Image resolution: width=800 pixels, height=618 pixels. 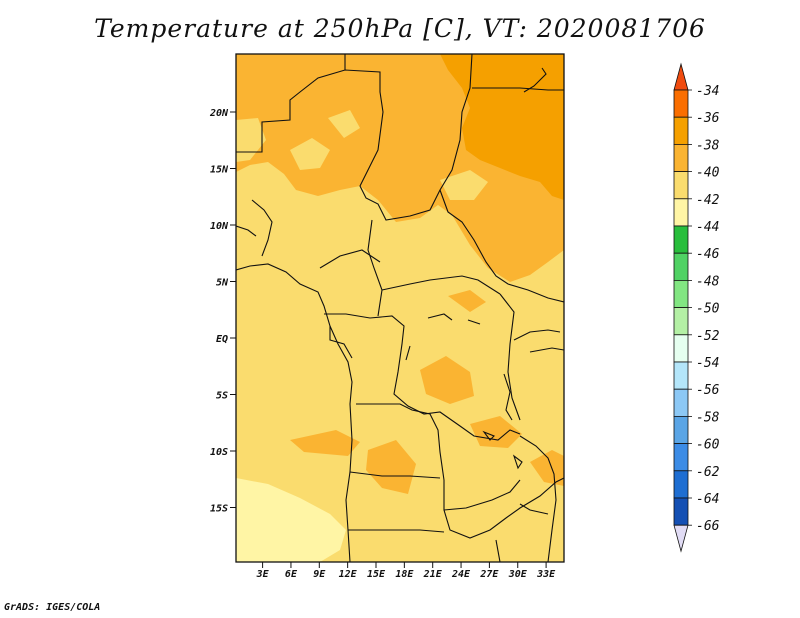 What do you see at coordinates (219, 113) in the screenshot?
I see `lat-tick-label: 20N` at bounding box center [219, 113].